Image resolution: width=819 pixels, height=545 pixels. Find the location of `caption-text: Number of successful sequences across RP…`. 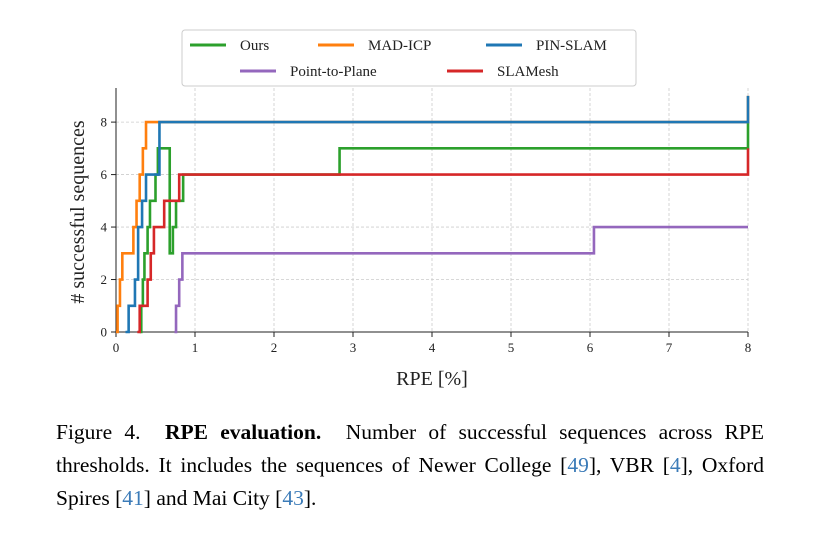

caption-text: Number of successful sequences across RP… is located at coordinates (410, 448).